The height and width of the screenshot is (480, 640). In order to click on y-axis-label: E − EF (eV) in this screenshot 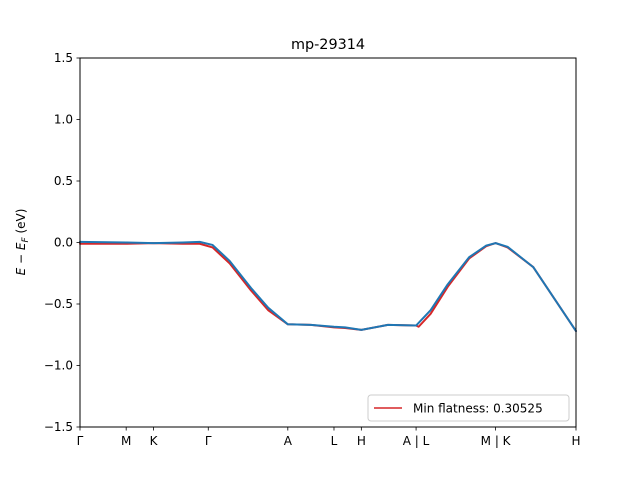, I will do `click(22, 242)`.